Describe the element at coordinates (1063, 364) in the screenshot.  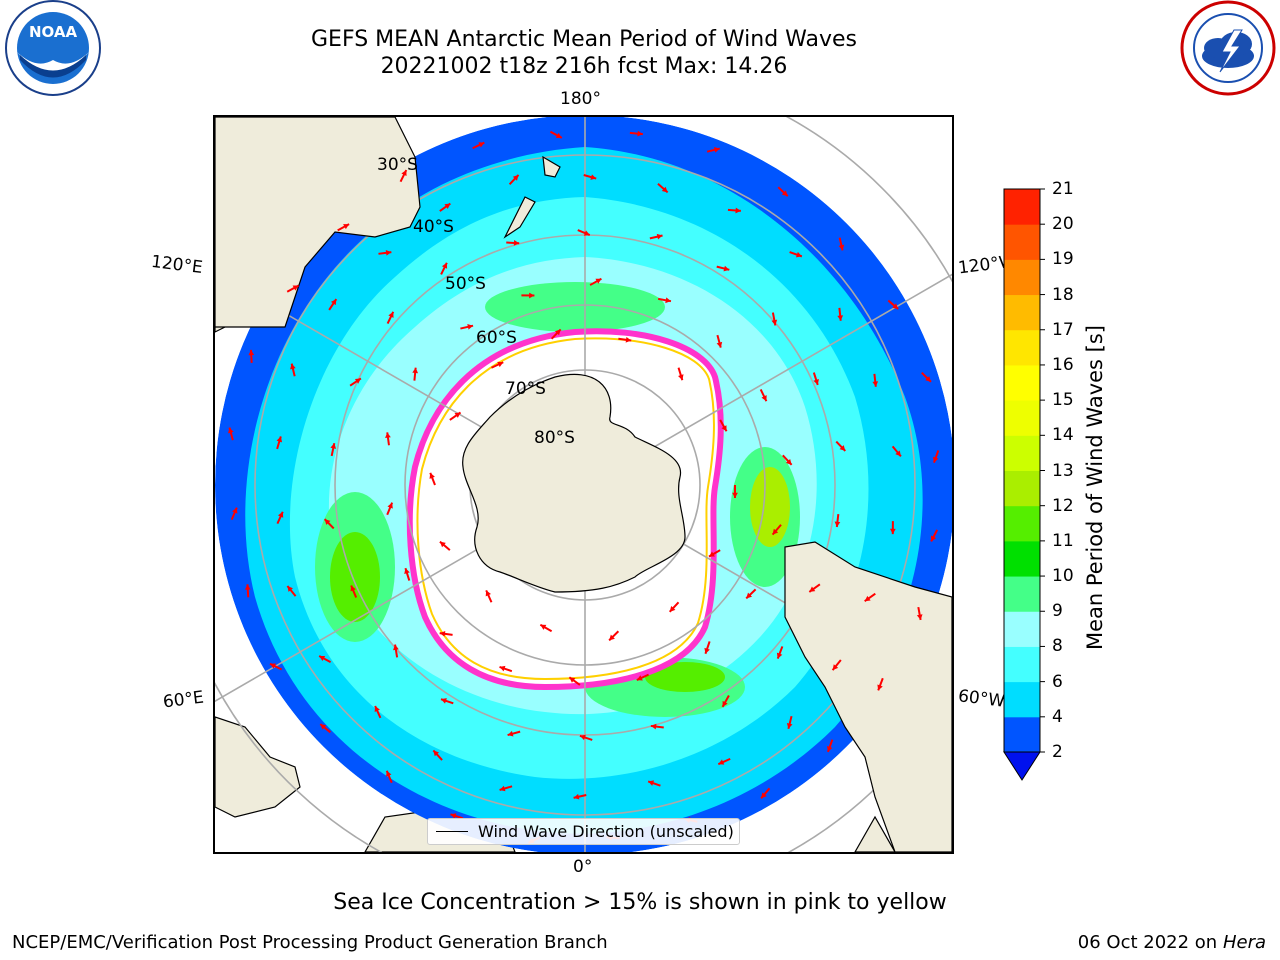
I see `colorbar-tick-label: 16` at that location.